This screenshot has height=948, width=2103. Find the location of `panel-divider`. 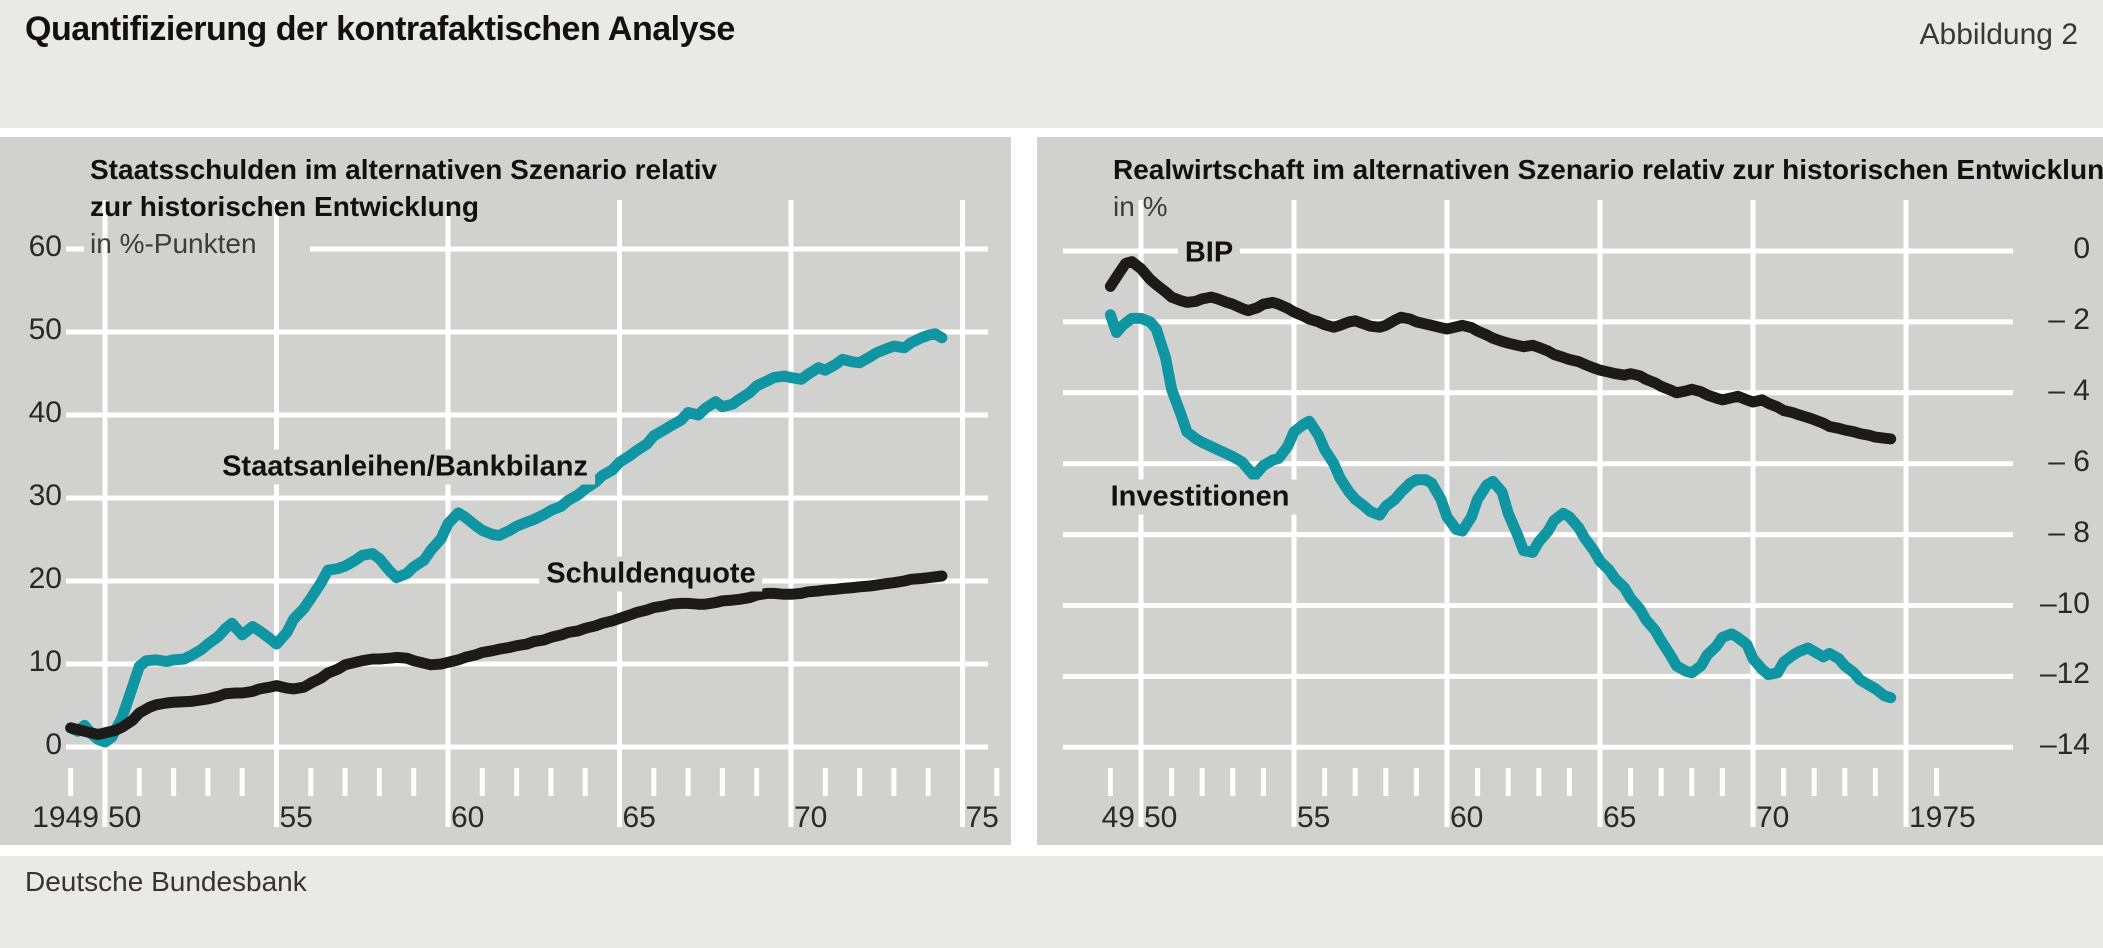

panel-divider is located at coordinates (1024, 491).